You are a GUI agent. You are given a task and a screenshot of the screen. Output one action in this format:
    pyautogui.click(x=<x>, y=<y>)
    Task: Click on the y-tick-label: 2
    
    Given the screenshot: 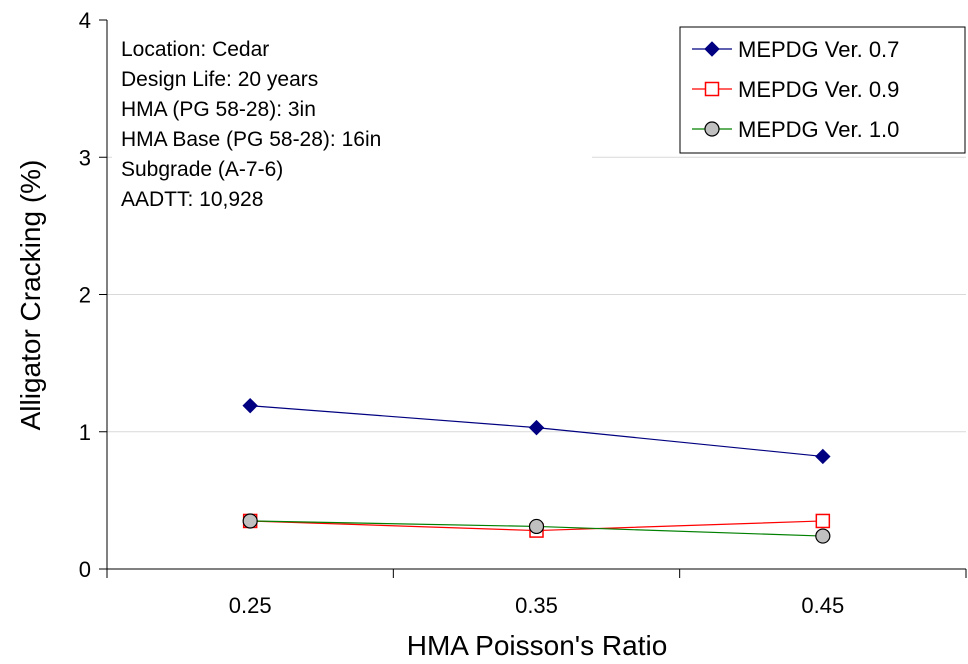 What is the action you would take?
    pyautogui.click(x=85, y=295)
    